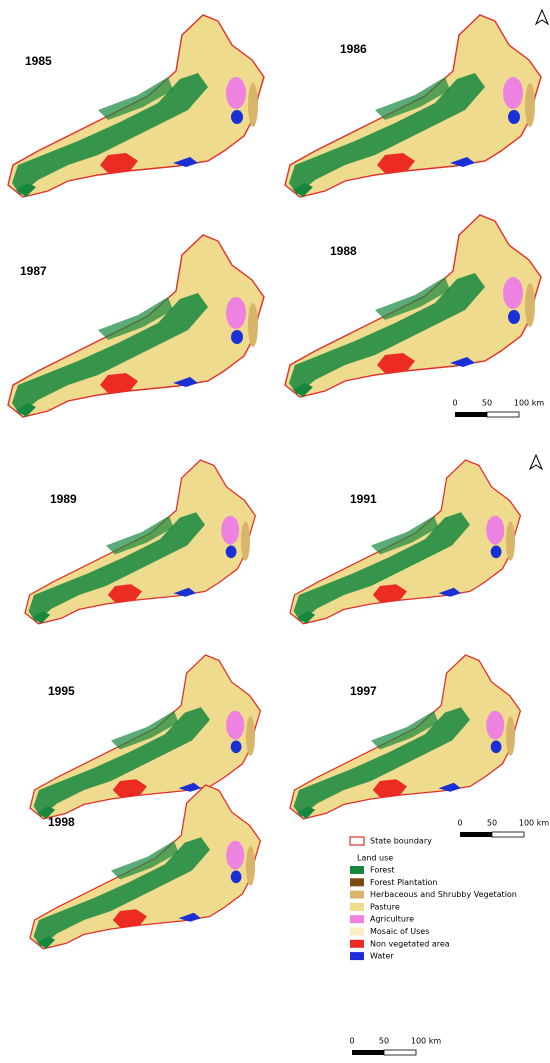 The width and height of the screenshot is (550, 1063). I want to click on legend-label: Mosaic of Uses, so click(399, 931).